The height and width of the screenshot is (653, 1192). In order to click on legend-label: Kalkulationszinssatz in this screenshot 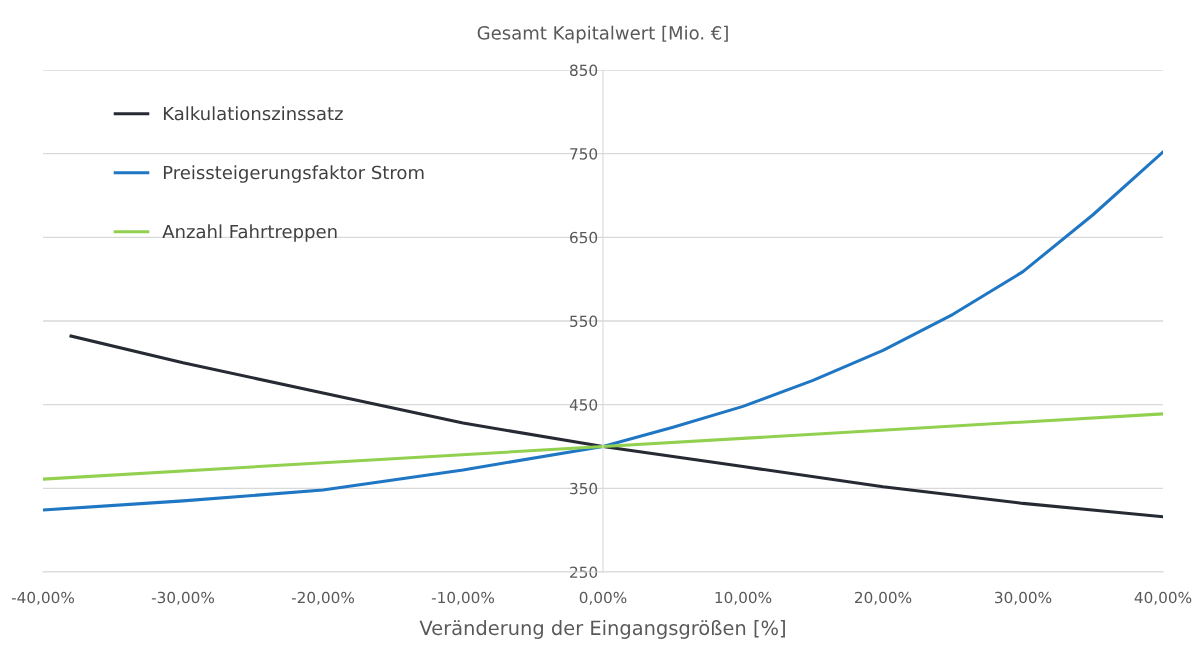, I will do `click(253, 113)`.